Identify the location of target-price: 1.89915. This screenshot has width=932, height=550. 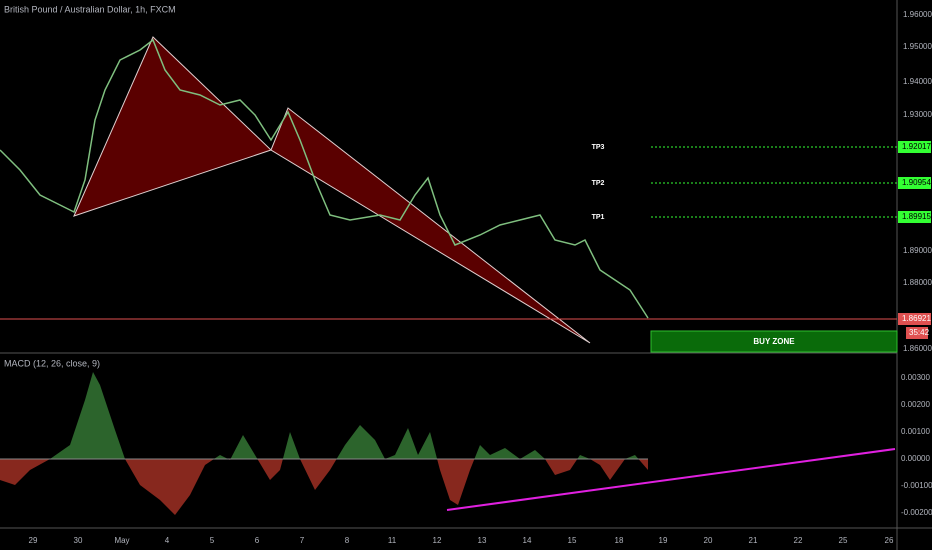
(916, 216).